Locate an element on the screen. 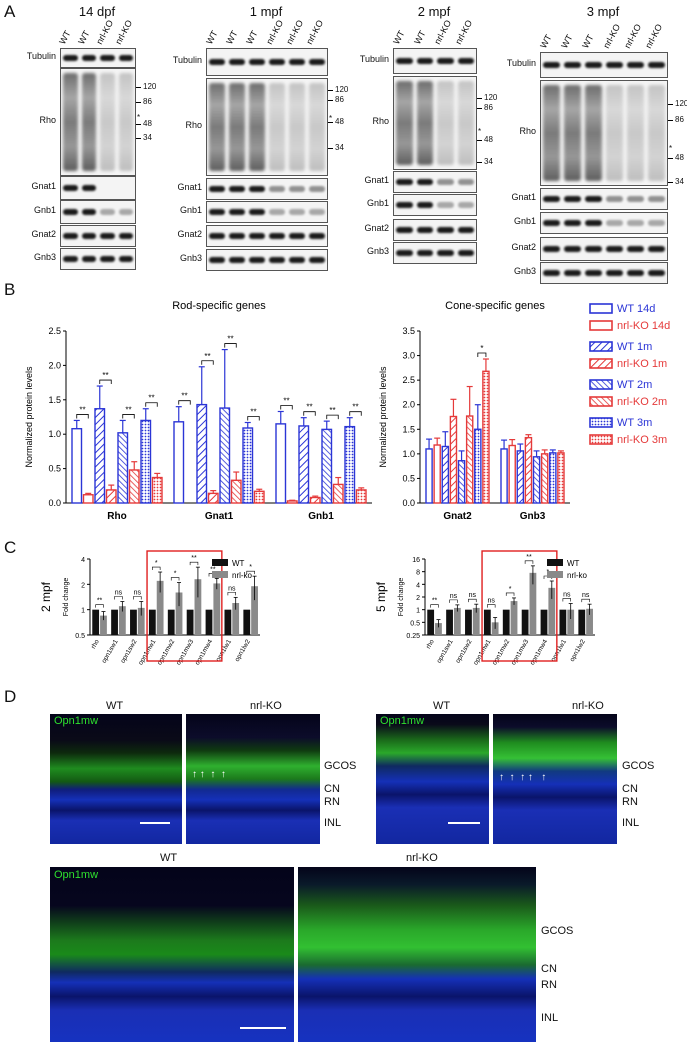 The height and width of the screenshot is (1045, 687). significance-label: ns is located at coordinates (567, 595).